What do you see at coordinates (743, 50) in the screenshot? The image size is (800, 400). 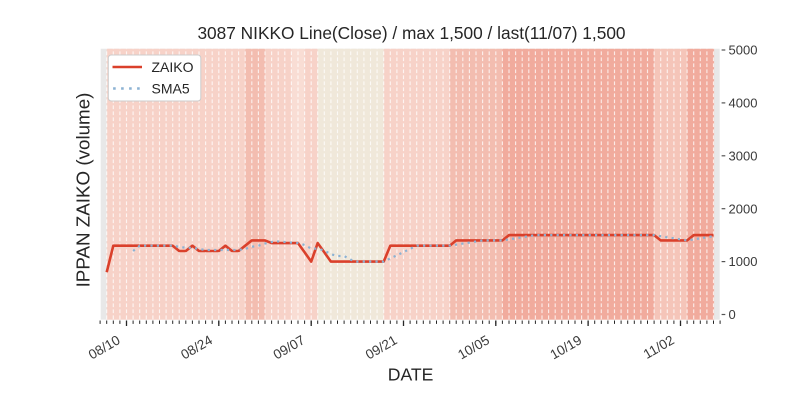 I see `svg-text: 5000` at bounding box center [743, 50].